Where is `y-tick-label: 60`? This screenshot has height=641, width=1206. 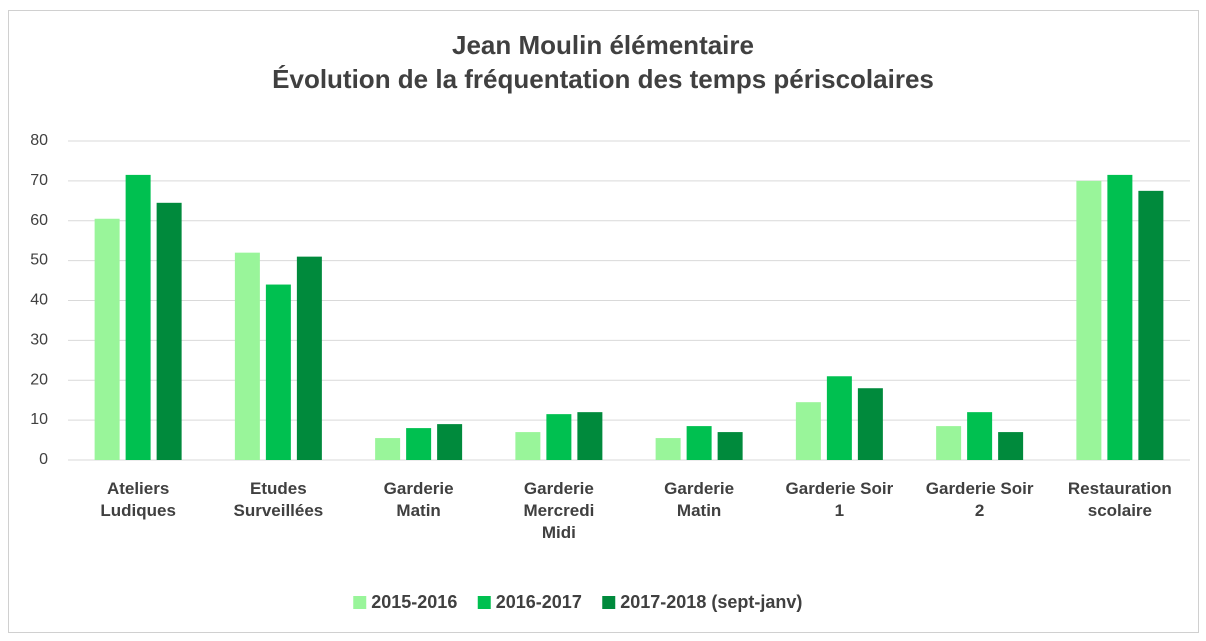 y-tick-label: 60 is located at coordinates (39, 220).